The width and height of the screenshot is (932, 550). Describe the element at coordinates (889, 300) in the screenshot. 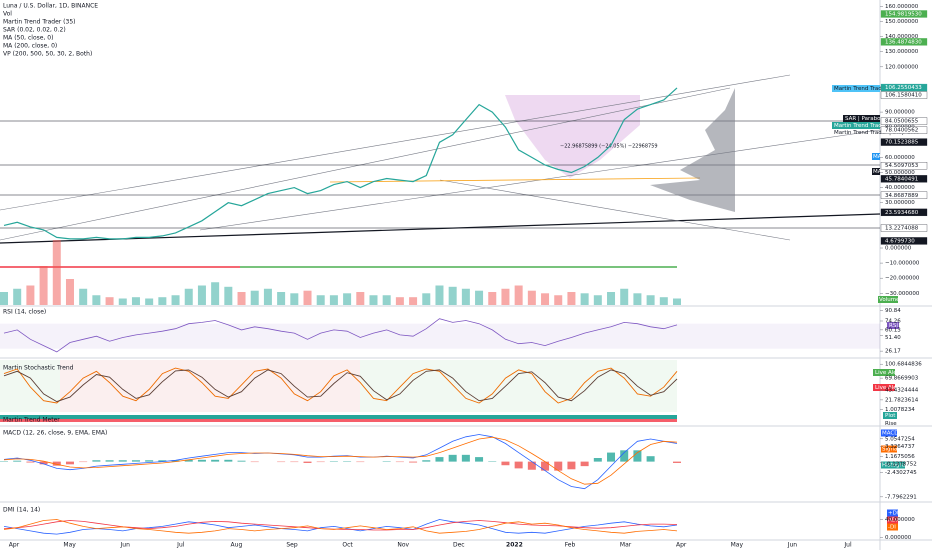

I see `line-tag: Volume` at that location.